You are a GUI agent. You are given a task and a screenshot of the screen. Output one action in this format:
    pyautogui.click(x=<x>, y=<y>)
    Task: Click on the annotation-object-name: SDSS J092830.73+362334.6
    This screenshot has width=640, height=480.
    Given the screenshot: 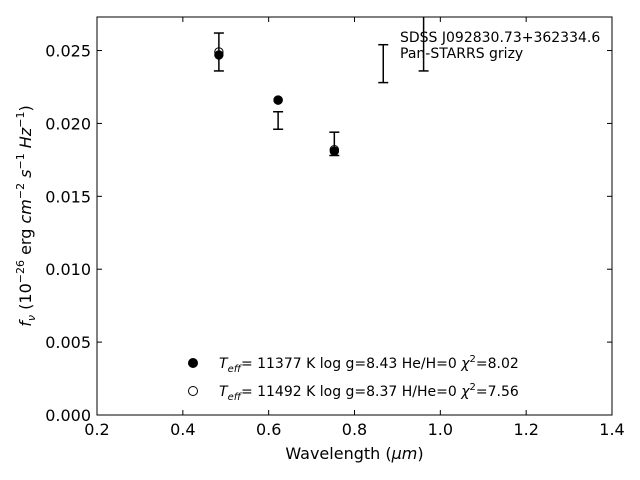 What is the action you would take?
    pyautogui.click(x=500, y=38)
    